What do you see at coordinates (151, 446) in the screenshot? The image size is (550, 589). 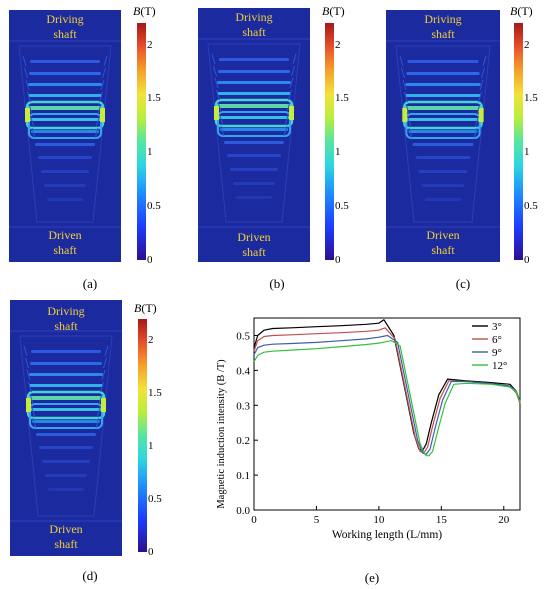 I see `colorbar-tick-label: 1` at bounding box center [151, 446].